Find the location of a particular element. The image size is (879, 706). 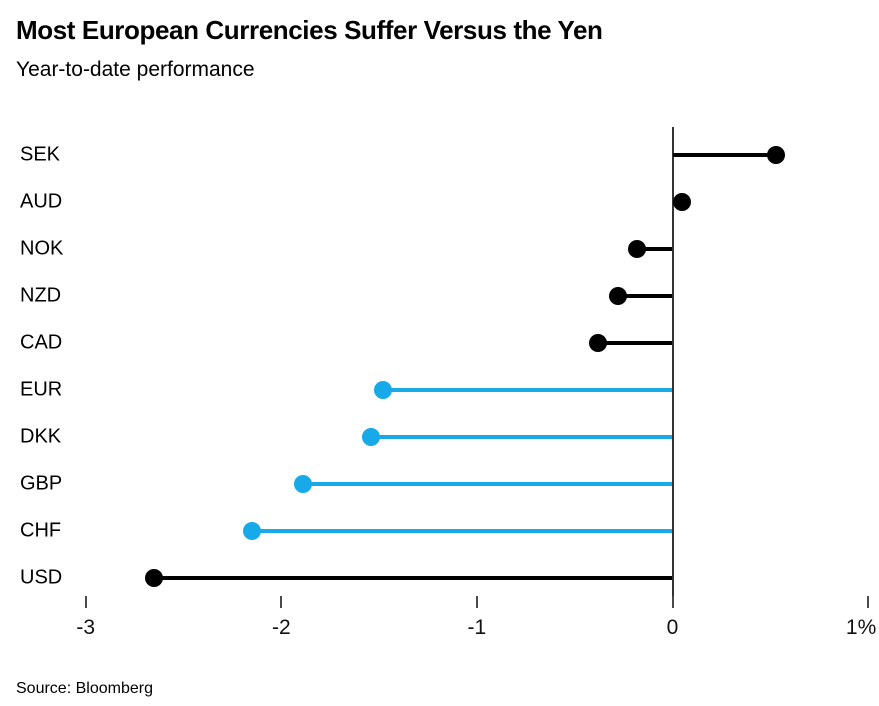

data-dot-sek is located at coordinates (776, 155).